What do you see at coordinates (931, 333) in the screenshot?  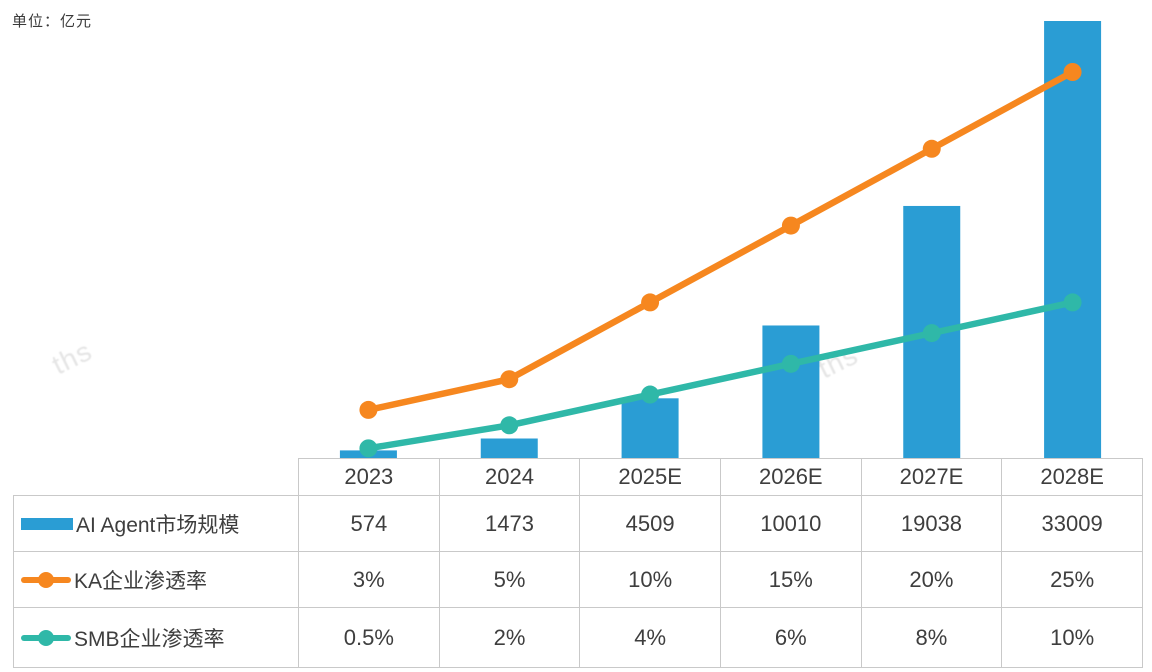 I see `dot-SMB企业渗透率-2027E` at bounding box center [931, 333].